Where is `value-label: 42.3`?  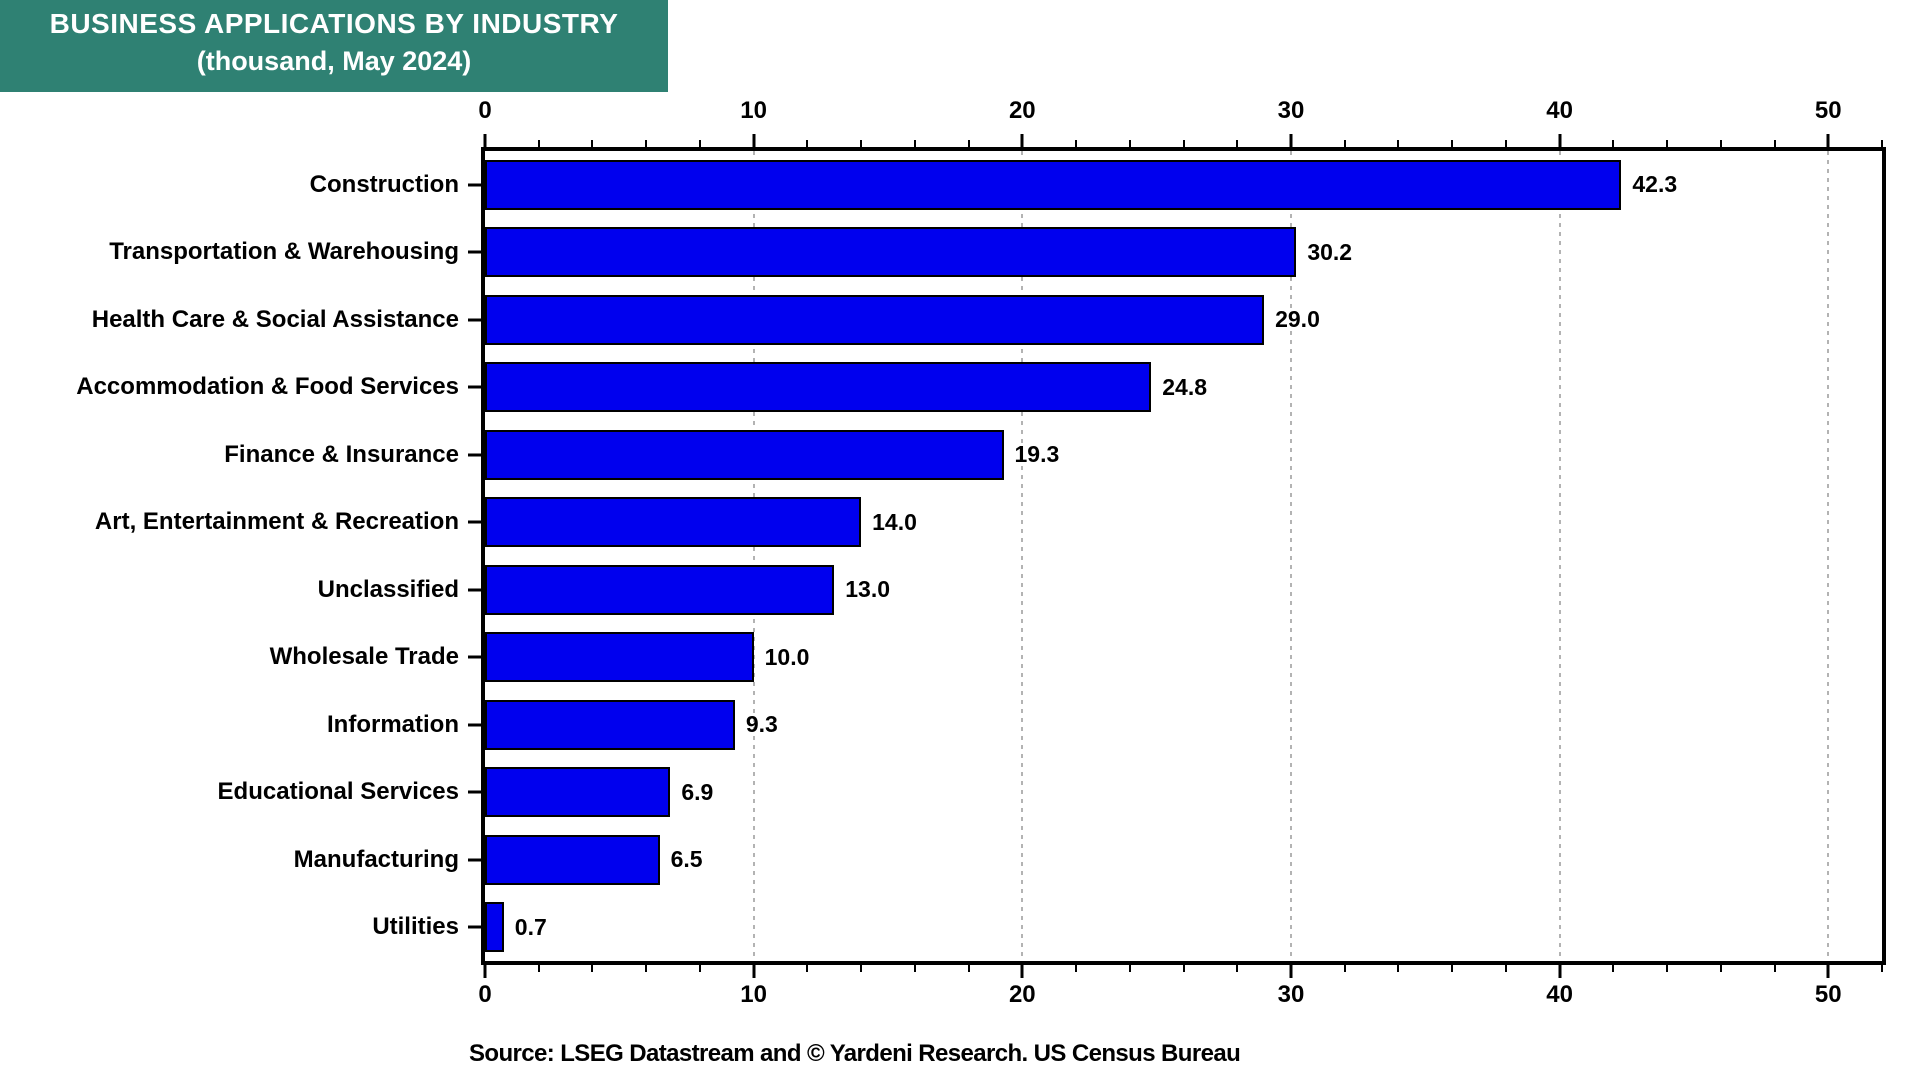 value-label: 42.3 is located at coordinates (1655, 184).